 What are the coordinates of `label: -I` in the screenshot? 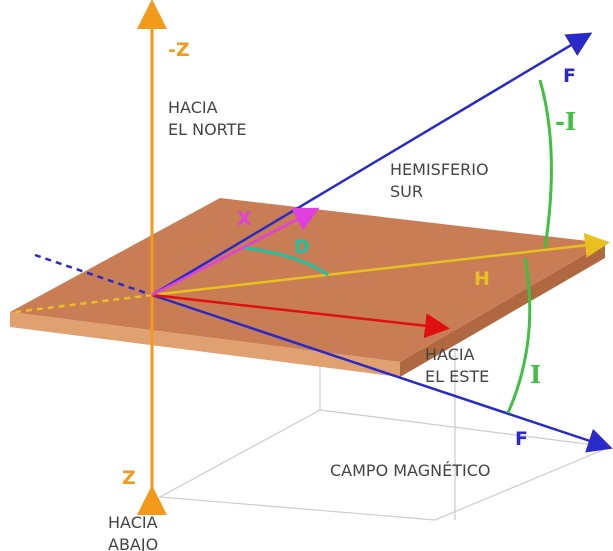 It's located at (565, 121).